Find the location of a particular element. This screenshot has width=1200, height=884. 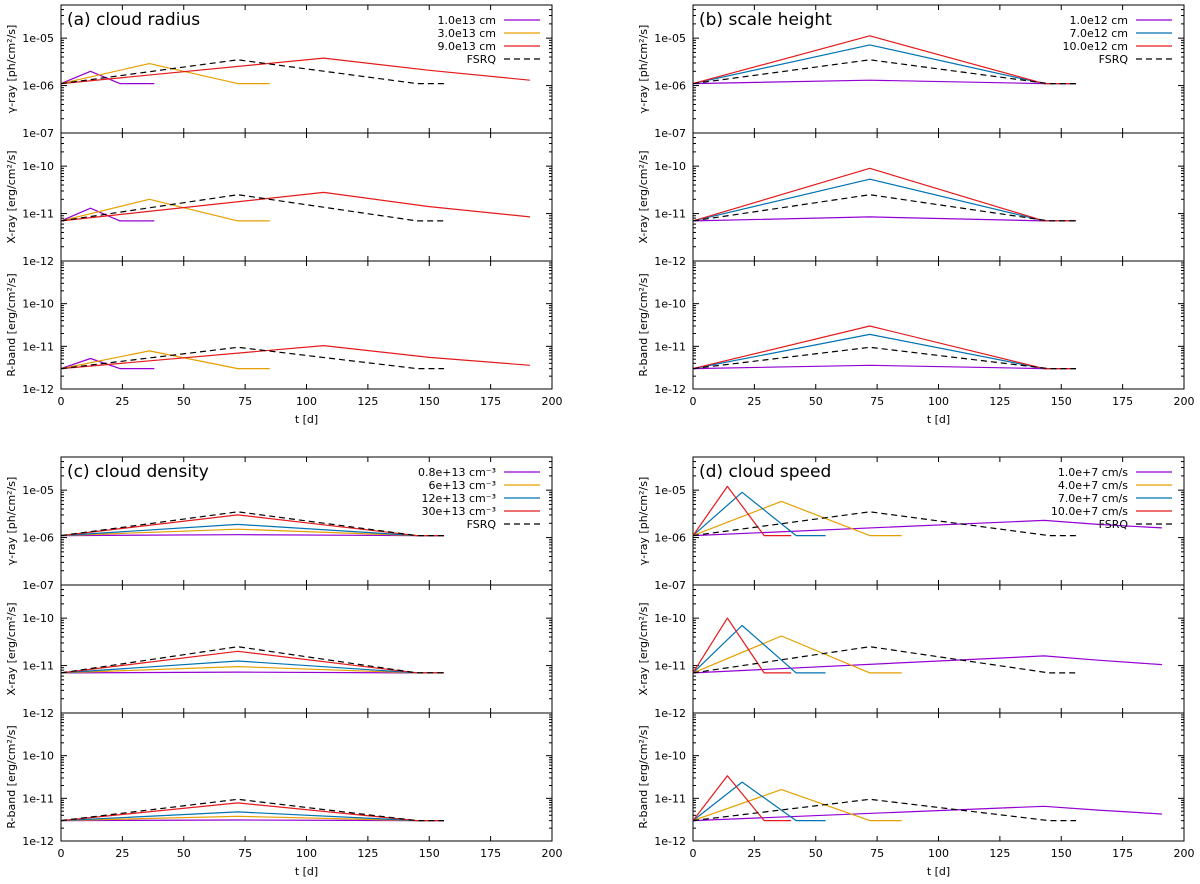

legend-label-1: 1.0e13 cm is located at coordinates (466, 20).